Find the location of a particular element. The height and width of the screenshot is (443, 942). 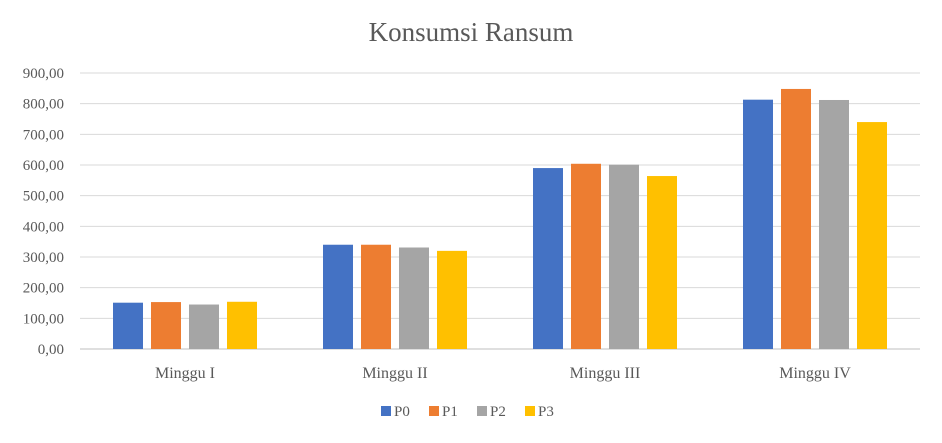

chart-title: Konsumsi Ransum is located at coordinates (471, 32).